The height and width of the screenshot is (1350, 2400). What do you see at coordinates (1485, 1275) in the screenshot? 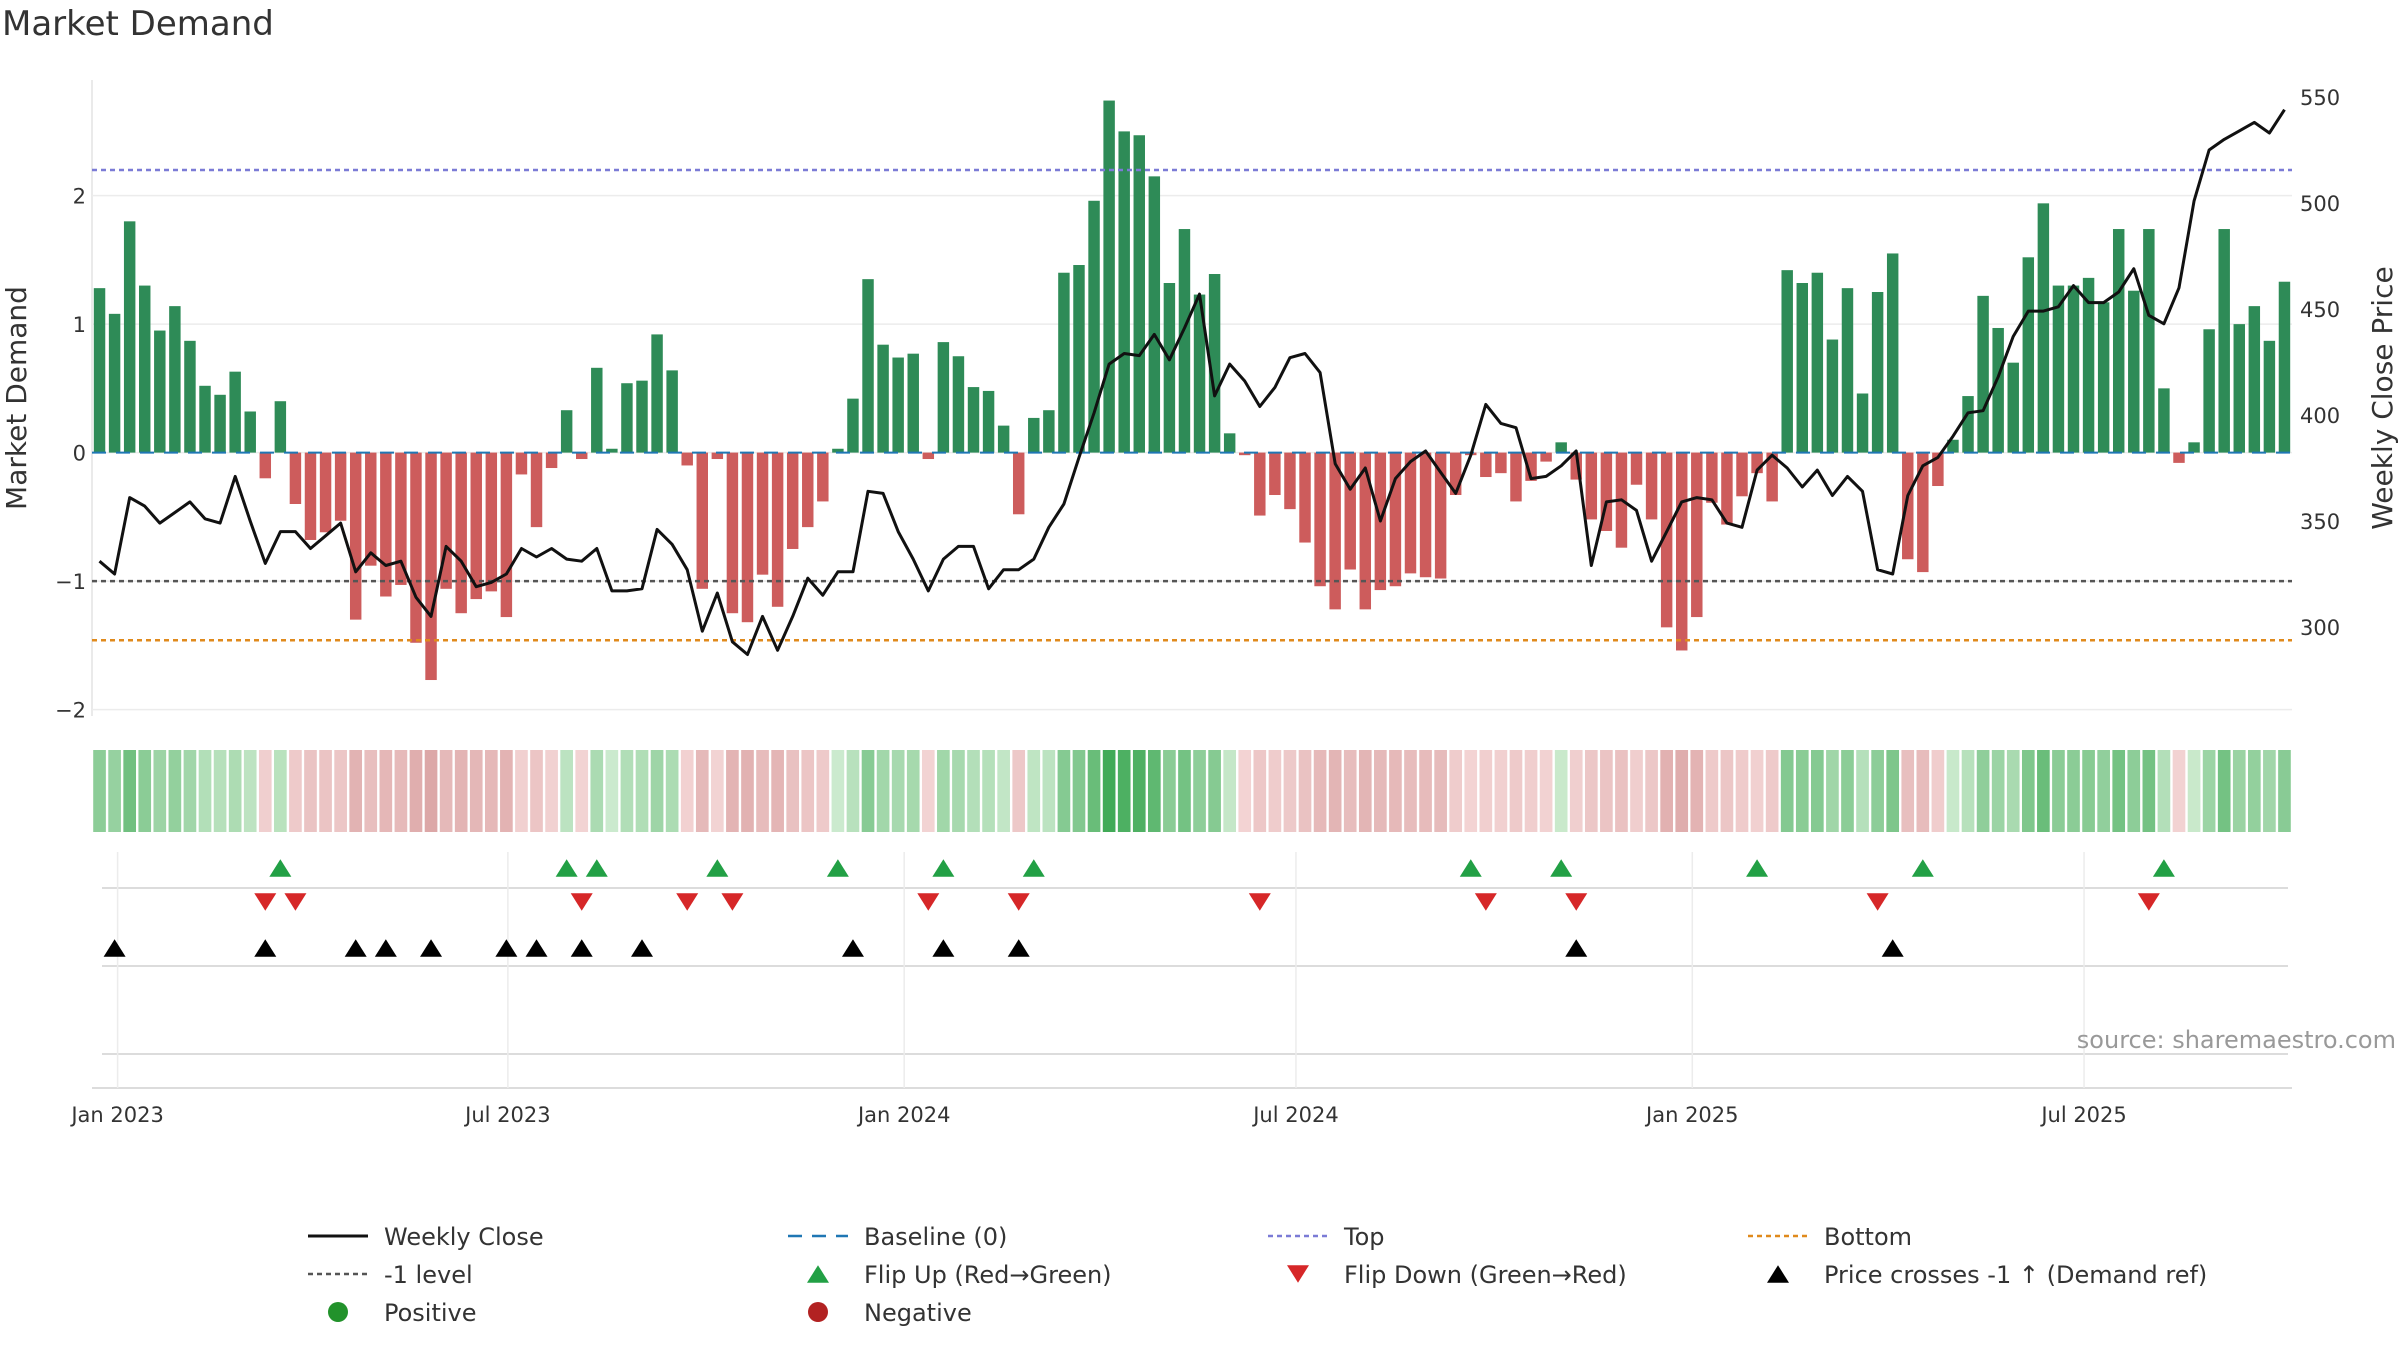
I see `legend-label: Flip Down (Green→Red)` at bounding box center [1485, 1275].